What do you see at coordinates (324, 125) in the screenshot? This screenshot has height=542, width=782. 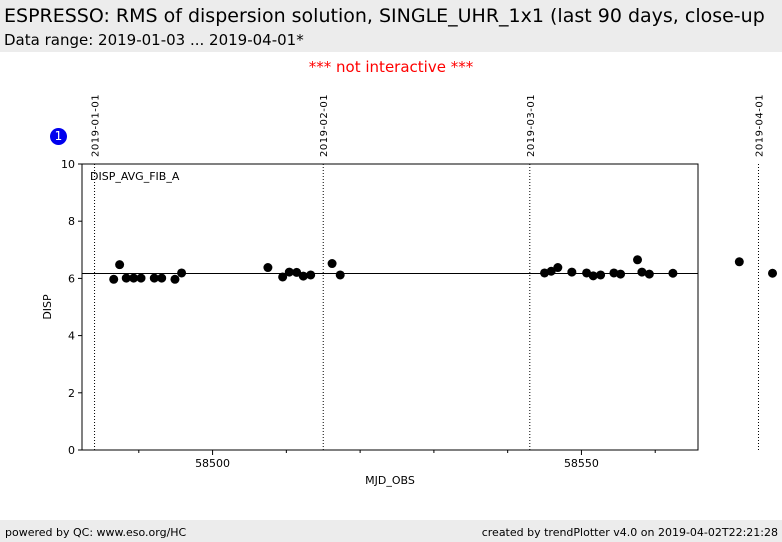 I see `date-marker-label: 2019-02-01` at bounding box center [324, 125].